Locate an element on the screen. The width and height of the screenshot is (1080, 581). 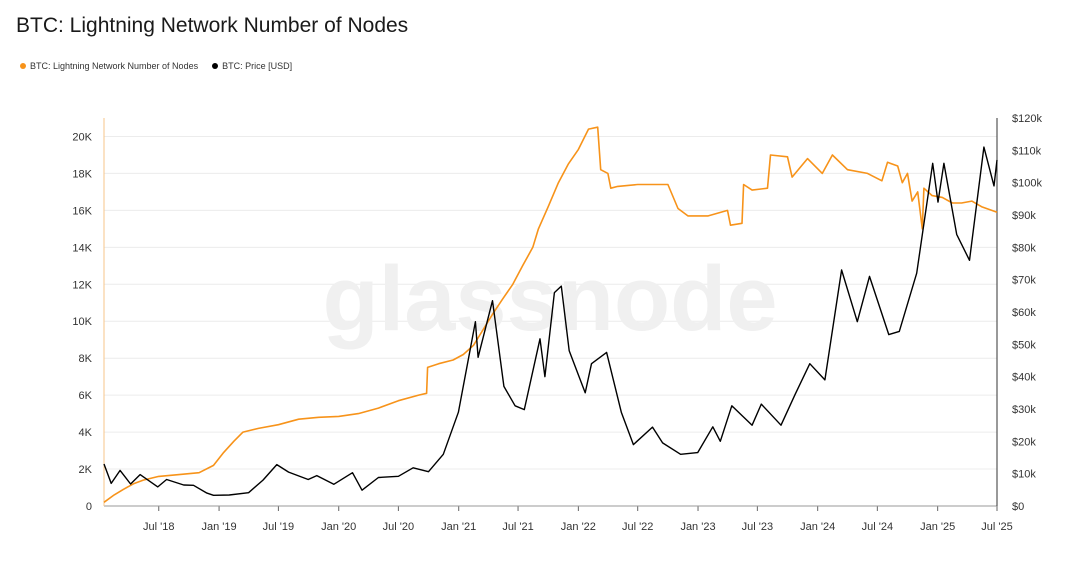
y-left-tick-label: 12K is located at coordinates (82, 285).